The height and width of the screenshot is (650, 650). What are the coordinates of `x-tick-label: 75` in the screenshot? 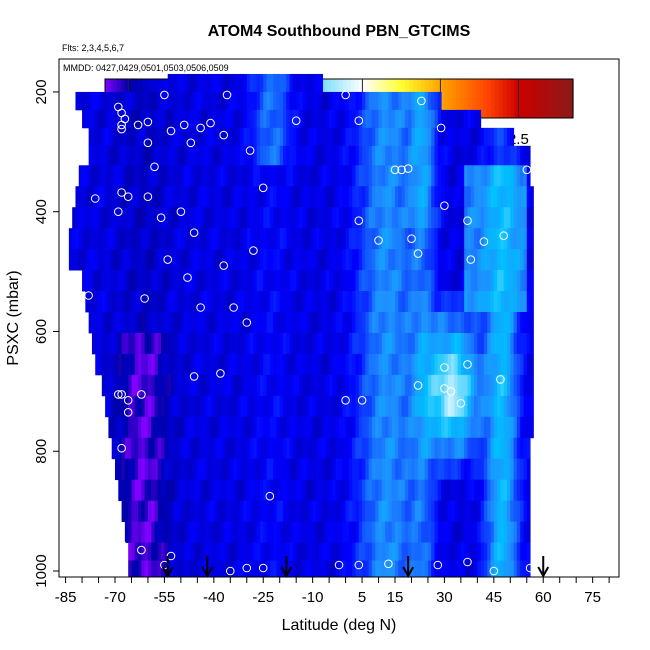 It's located at (592, 597).